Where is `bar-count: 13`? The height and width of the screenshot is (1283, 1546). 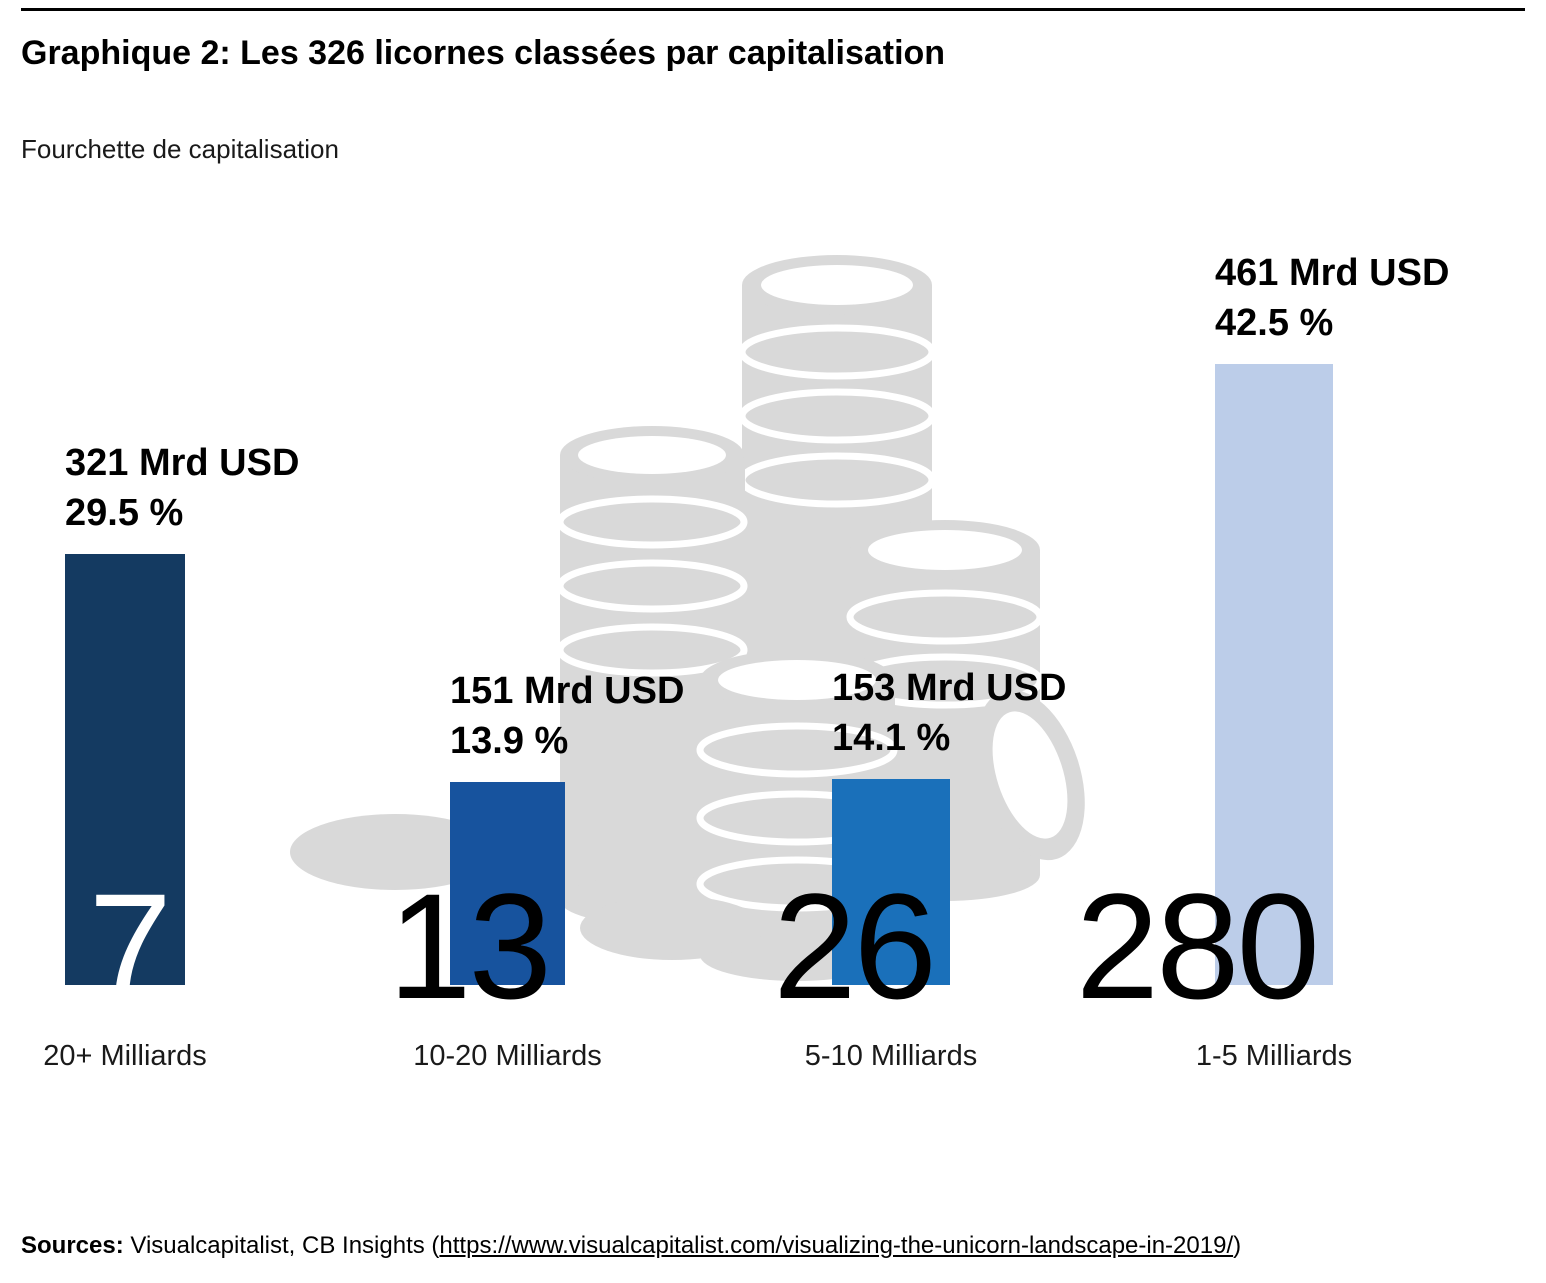 bar-count: 13 is located at coordinates (470, 946).